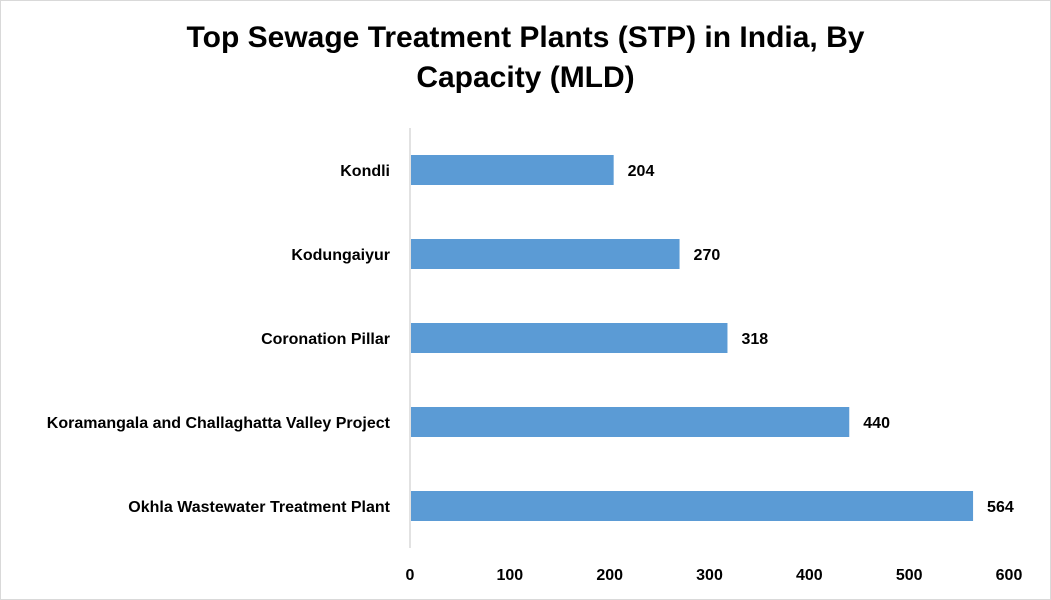 This screenshot has width=1051, height=600. I want to click on chart-title-line-2: Capacity (MLD), so click(525, 77).